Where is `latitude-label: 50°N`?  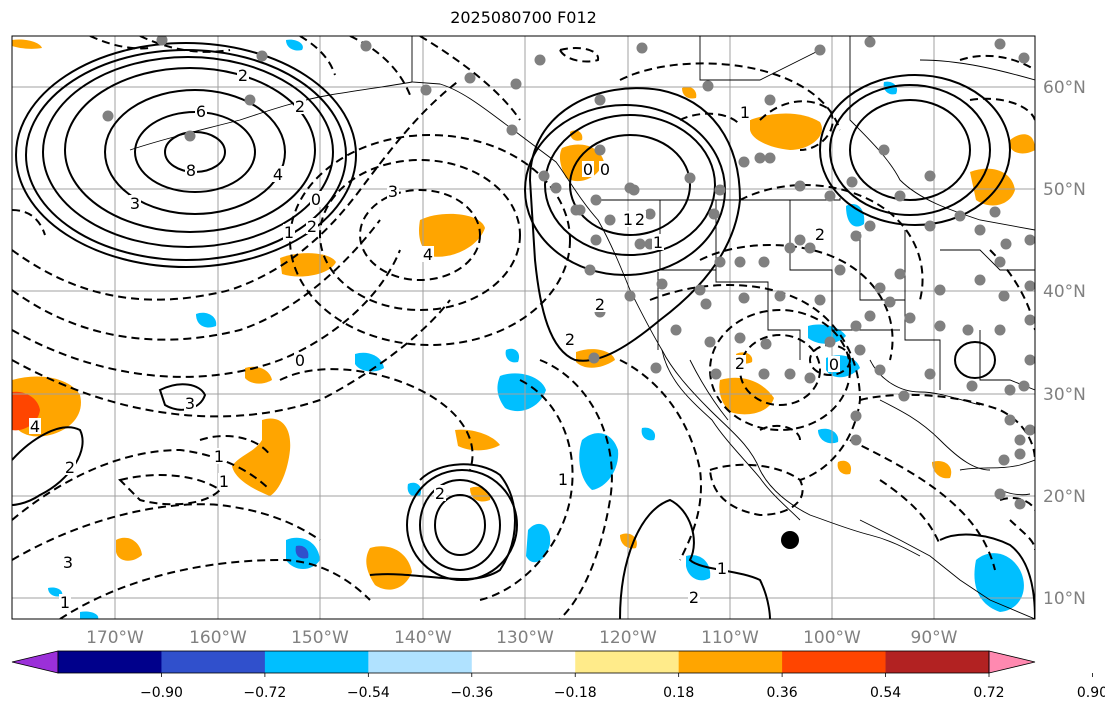
latitude-label: 50°N is located at coordinates (1064, 190).